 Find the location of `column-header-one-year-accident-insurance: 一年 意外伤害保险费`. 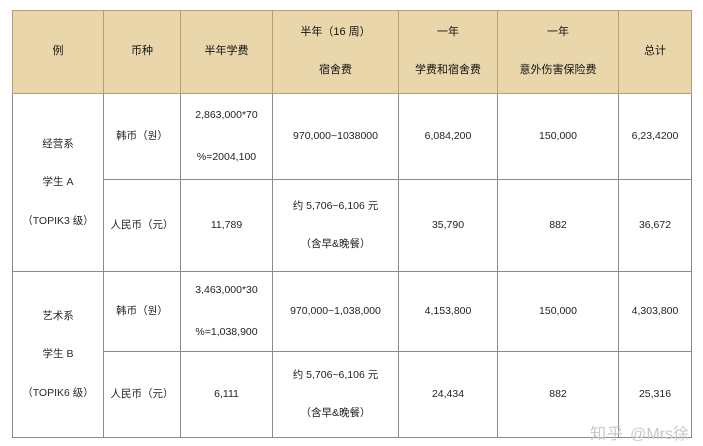

column-header-one-year-accident-insurance: 一年 意外伤害保险费 is located at coordinates (558, 52).